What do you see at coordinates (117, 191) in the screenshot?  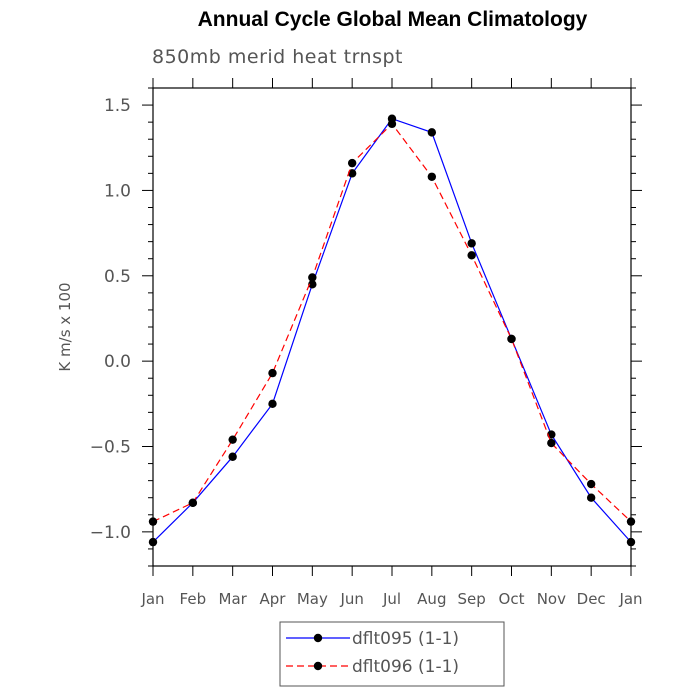 I see `y-tick-label: 1.0` at bounding box center [117, 191].